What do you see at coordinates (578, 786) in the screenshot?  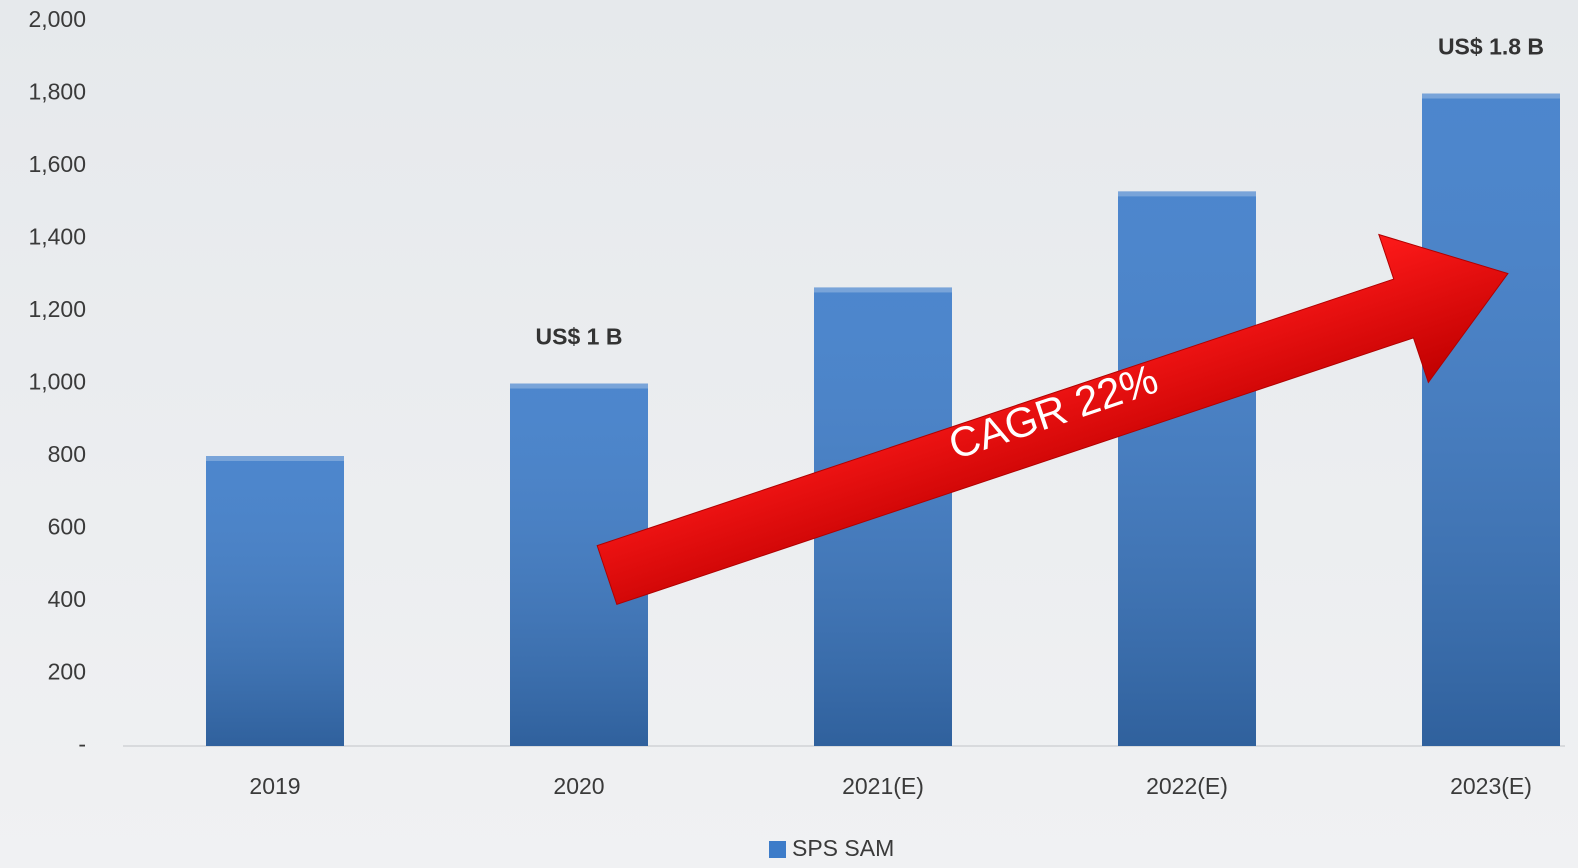 I see `x-tick-label: 2020` at bounding box center [578, 786].